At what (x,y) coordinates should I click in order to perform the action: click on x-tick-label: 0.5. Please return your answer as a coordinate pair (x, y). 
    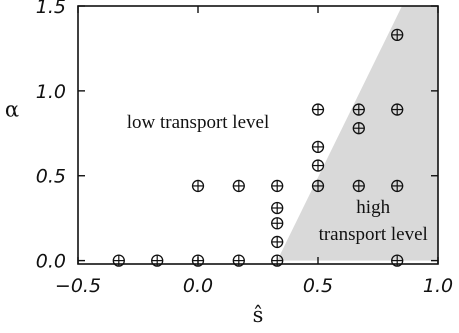
    Looking at the image, I should click on (318, 286).